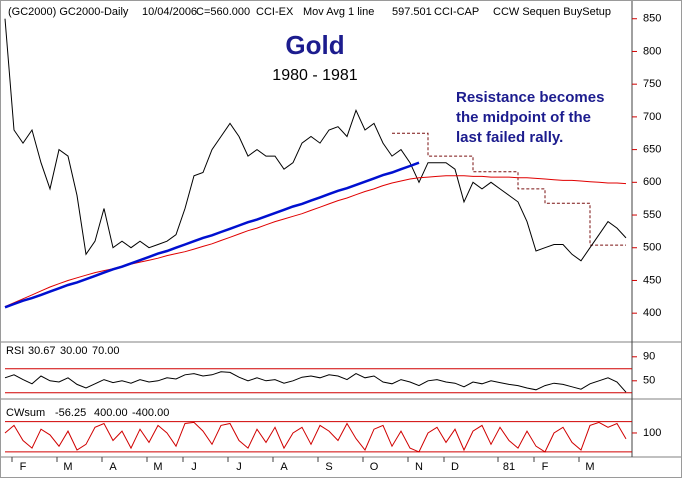  I want to click on level-label: 400.00, so click(111, 413).